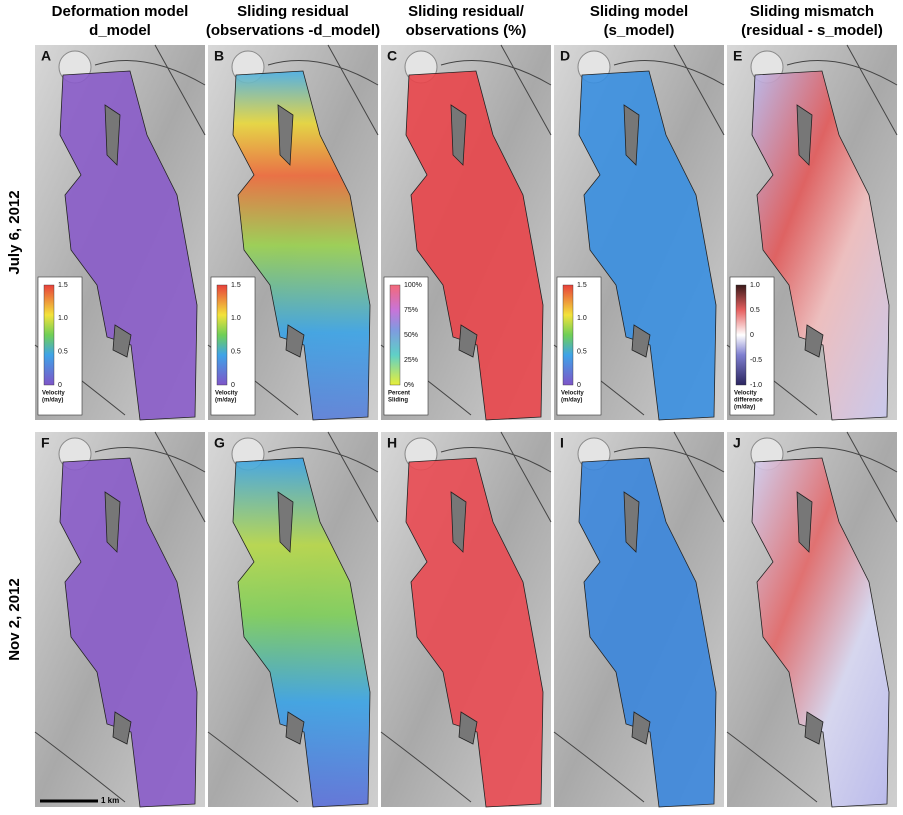 This screenshot has width=903, height=815. What do you see at coordinates (565, 56) in the screenshot?
I see `panel-letter: D` at bounding box center [565, 56].